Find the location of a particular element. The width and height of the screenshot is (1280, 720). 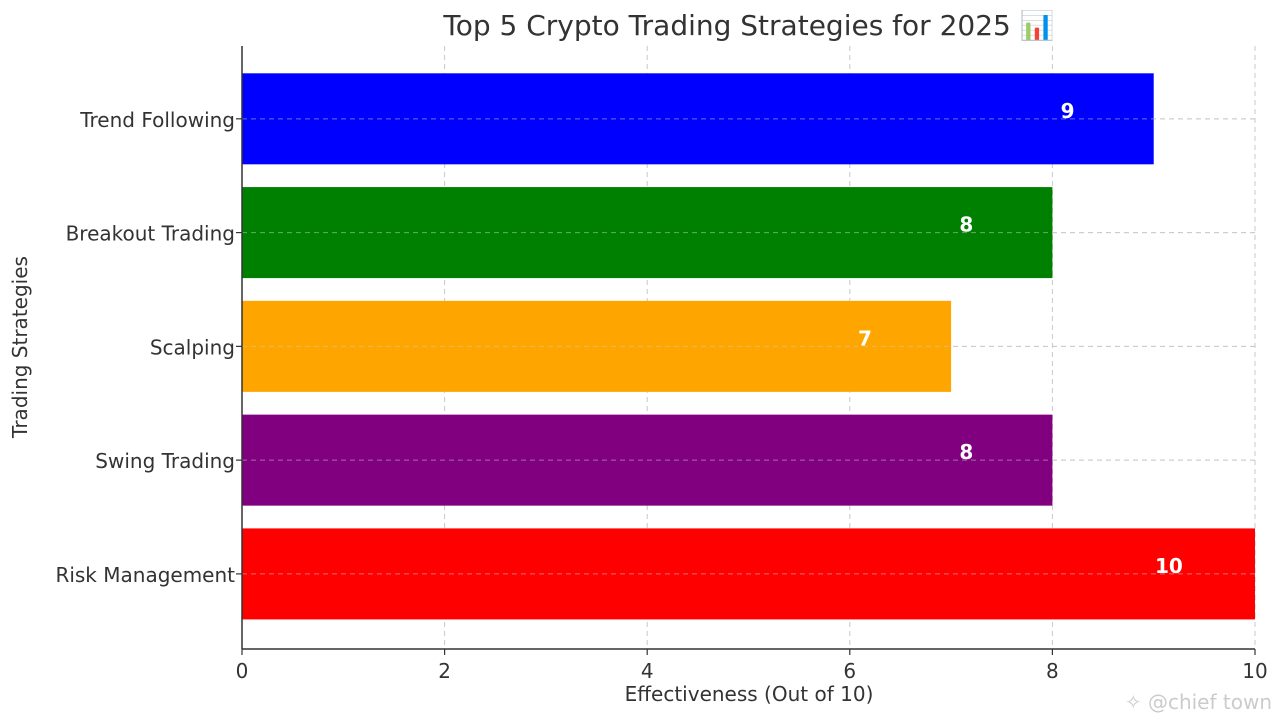

y-tick-label: Swing Trading is located at coordinates (165, 461).